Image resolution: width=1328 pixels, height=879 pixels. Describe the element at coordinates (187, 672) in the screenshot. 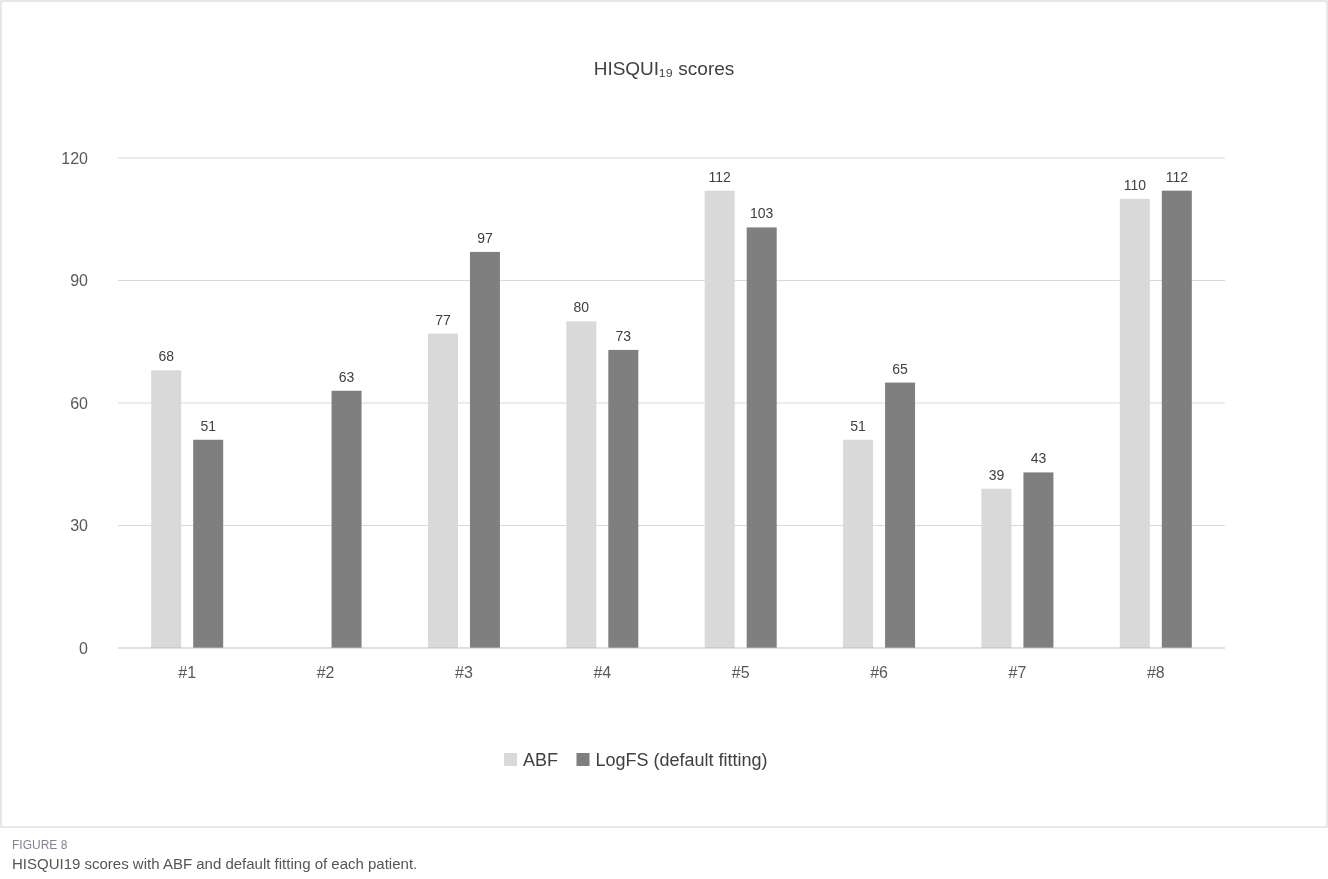

I see `x-tick-label: #1` at that location.